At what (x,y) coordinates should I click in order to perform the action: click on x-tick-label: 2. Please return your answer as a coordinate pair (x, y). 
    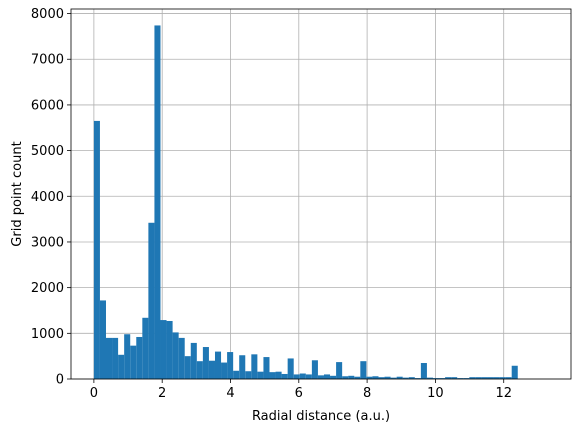
    Looking at the image, I should click on (162, 393).